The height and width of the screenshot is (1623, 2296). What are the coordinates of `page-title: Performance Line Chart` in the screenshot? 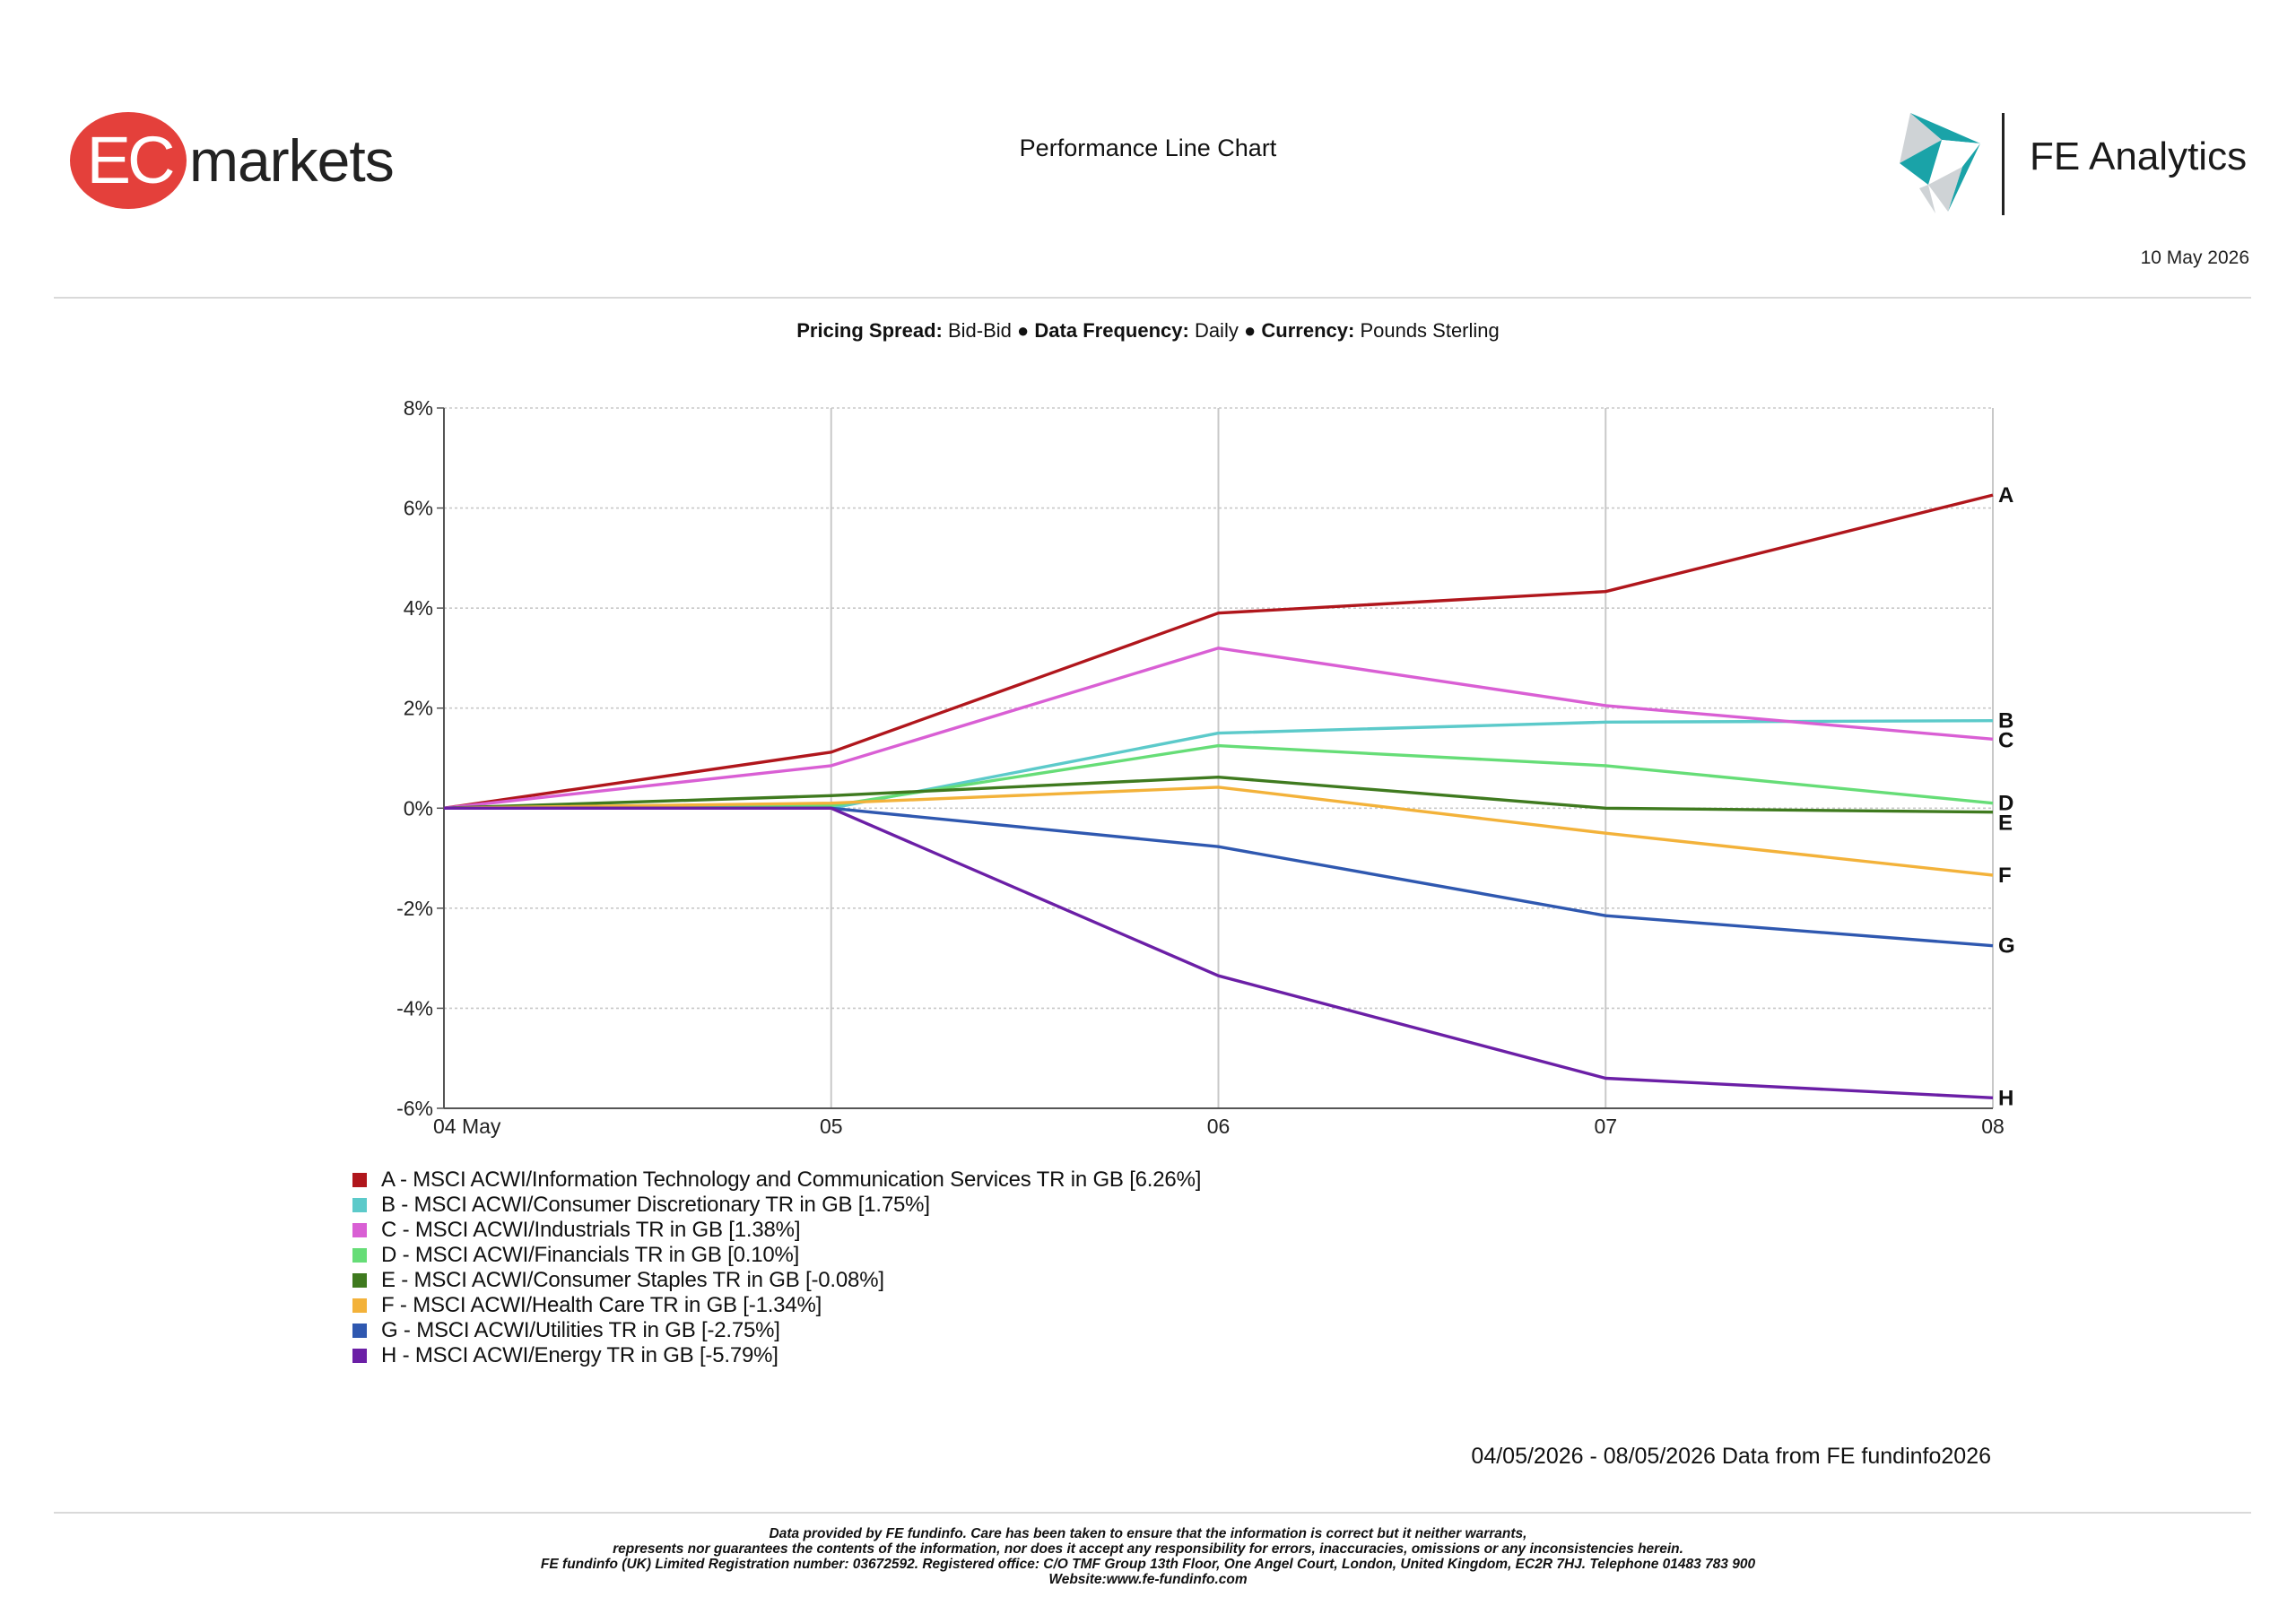 It's located at (1148, 148).